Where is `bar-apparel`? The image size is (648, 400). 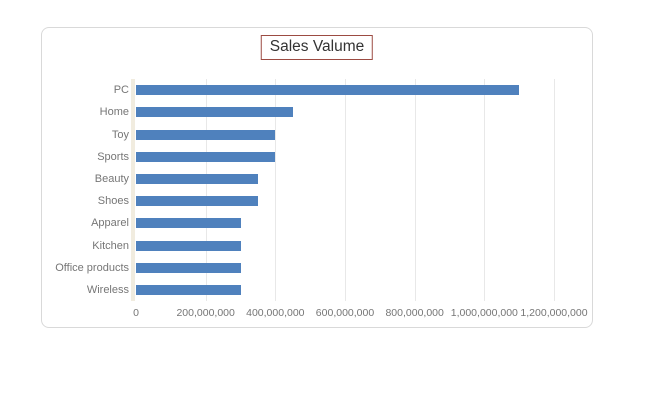 bar-apparel is located at coordinates (188, 223).